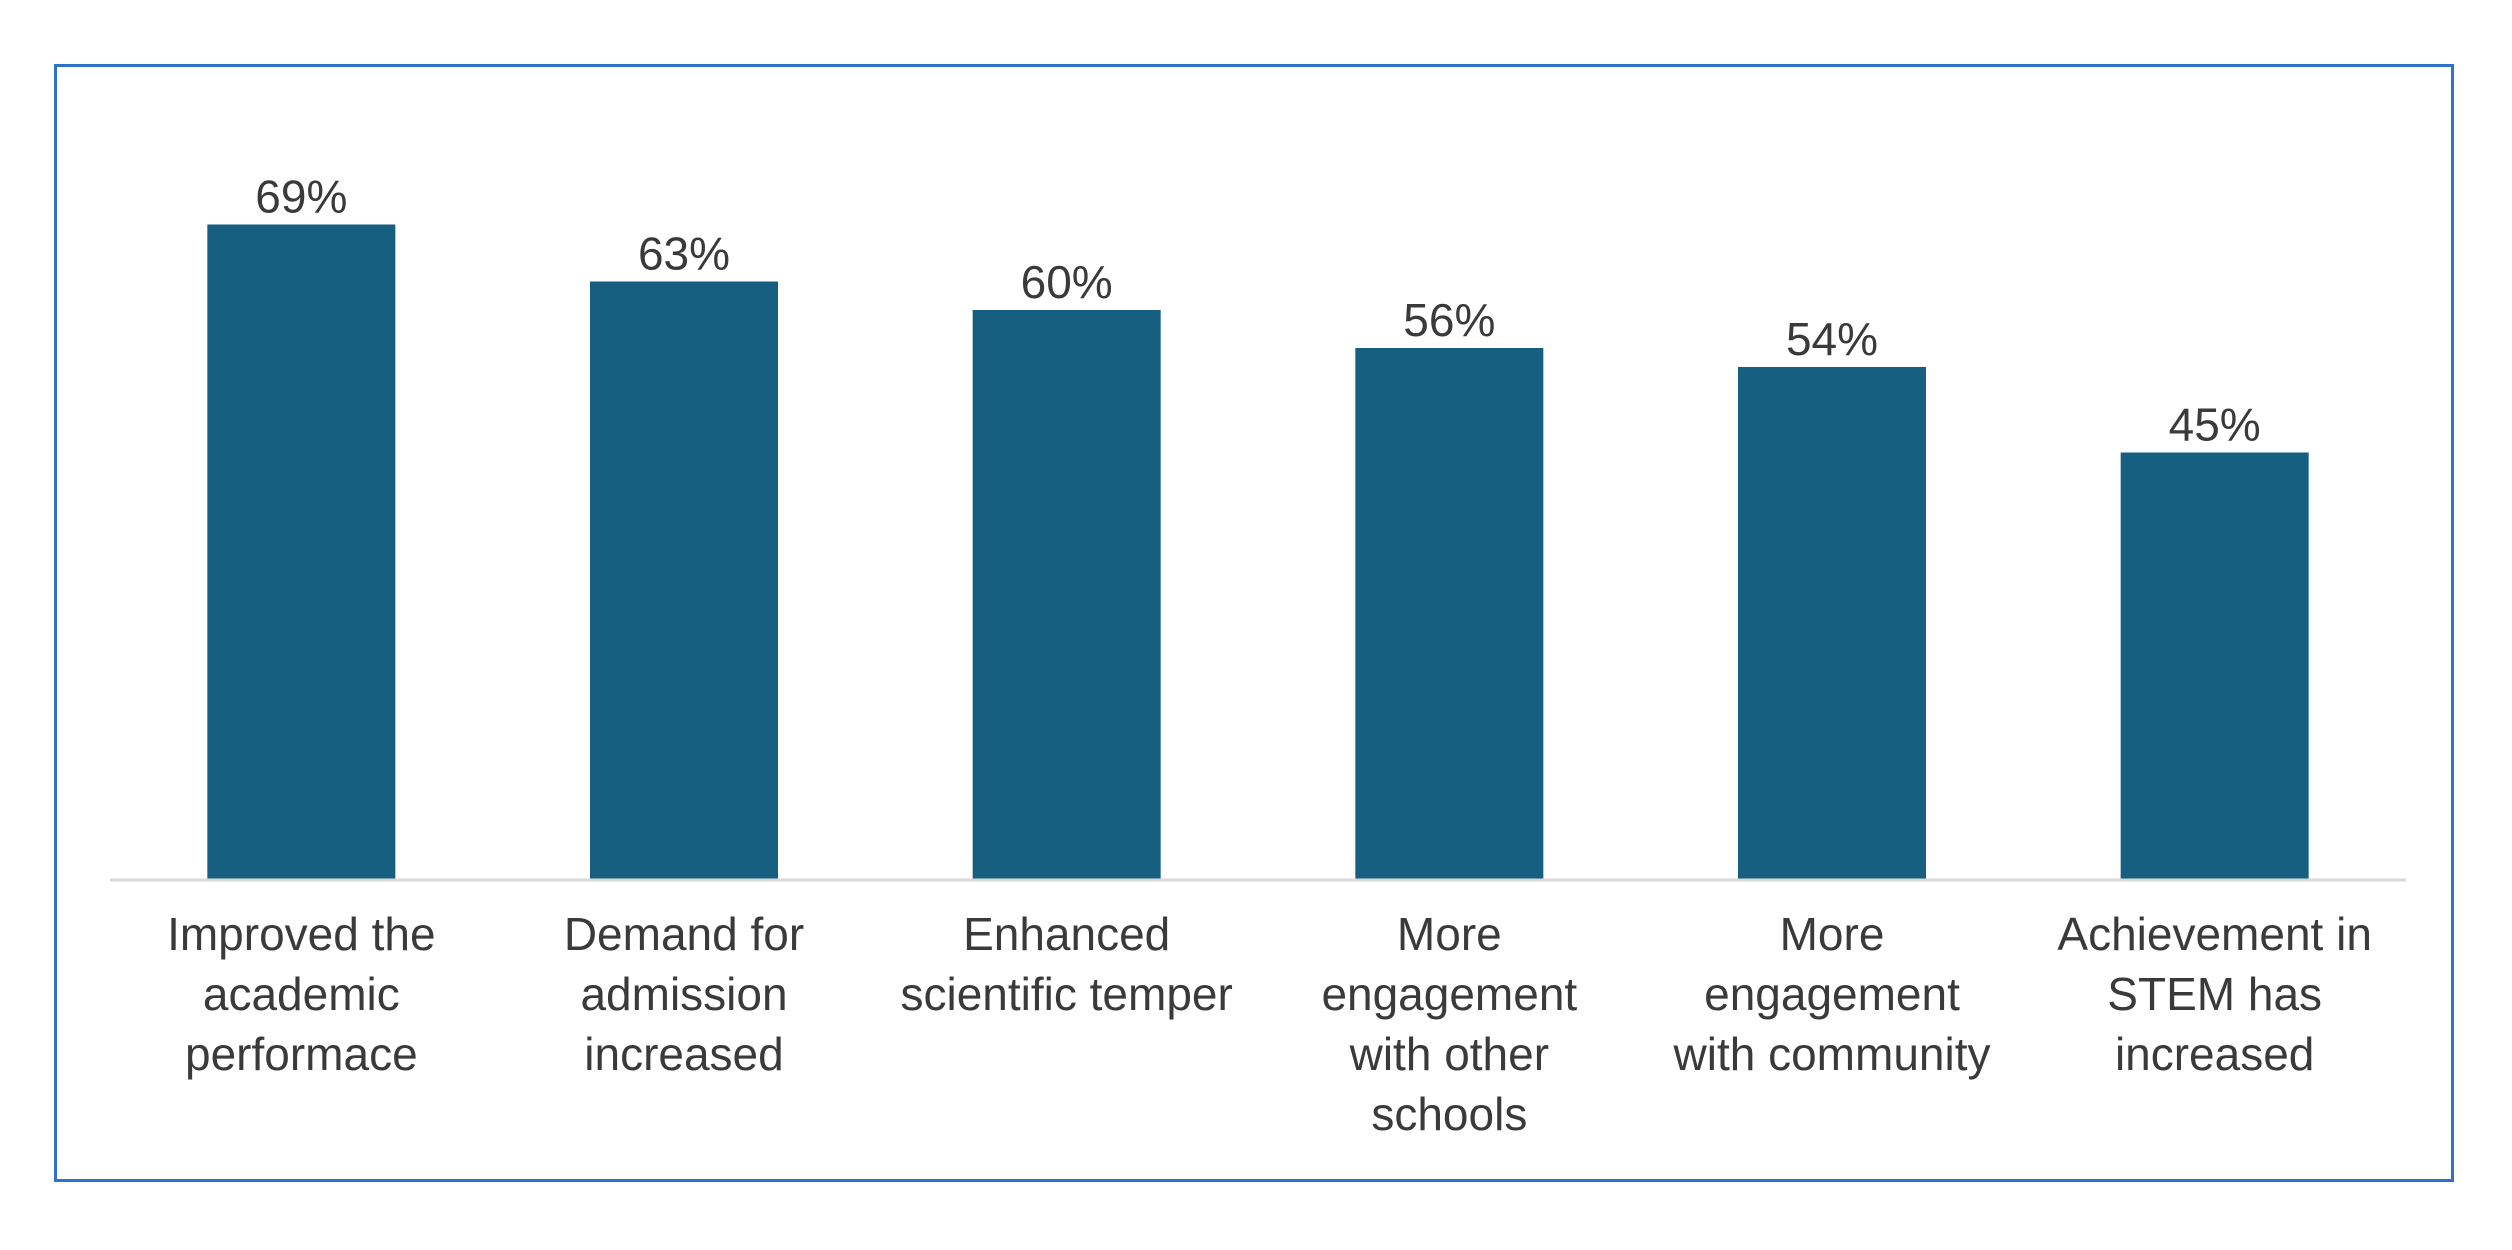 This screenshot has width=2512, height=1250. What do you see at coordinates (301, 934) in the screenshot?
I see `x-tick-label-line: Improved the` at bounding box center [301, 934].